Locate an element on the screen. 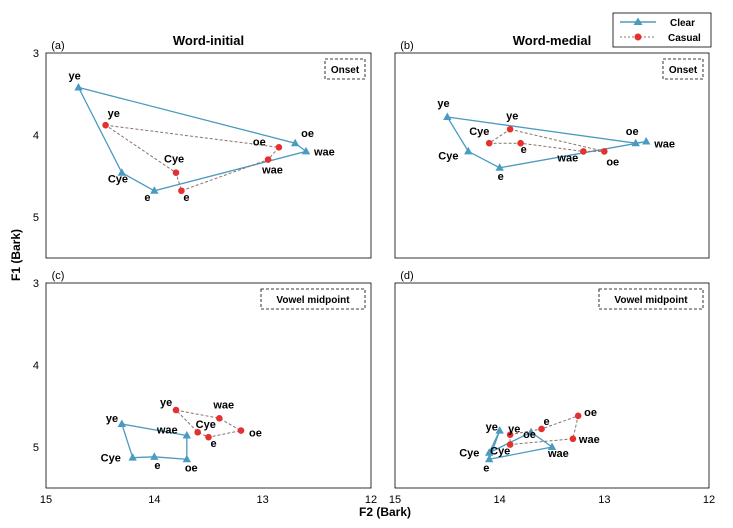  legend-clear-marker is located at coordinates (638, 21).